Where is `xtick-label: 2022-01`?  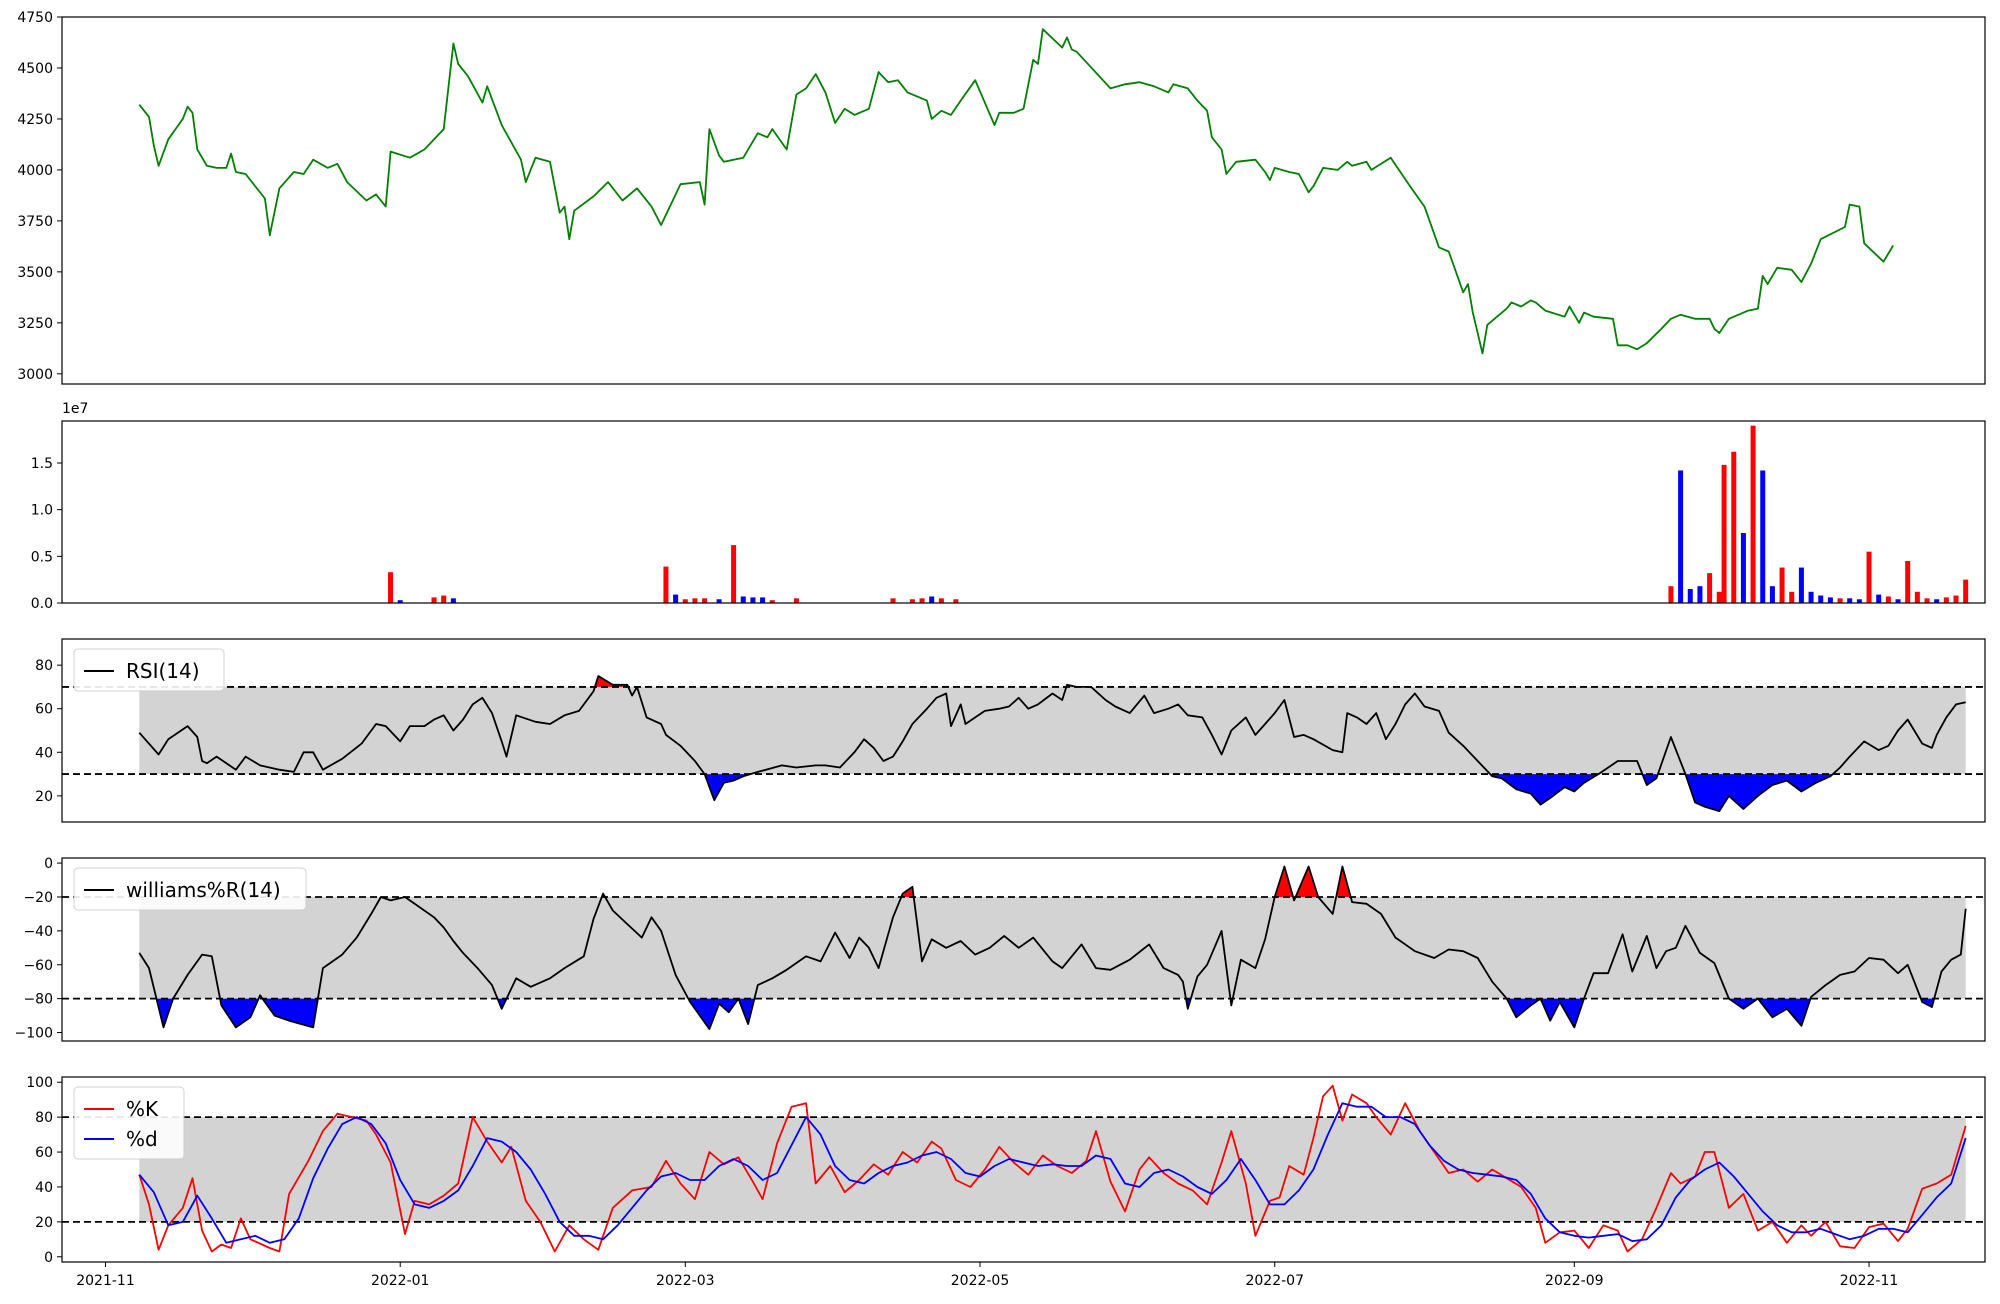 xtick-label: 2022-01 is located at coordinates (400, 1281).